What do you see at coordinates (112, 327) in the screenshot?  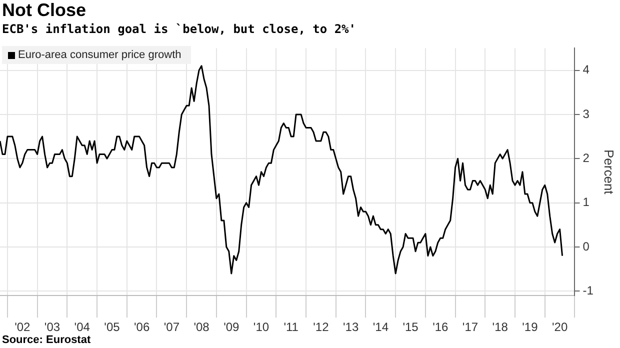 I see `x-tick-label: '05` at bounding box center [112, 327].